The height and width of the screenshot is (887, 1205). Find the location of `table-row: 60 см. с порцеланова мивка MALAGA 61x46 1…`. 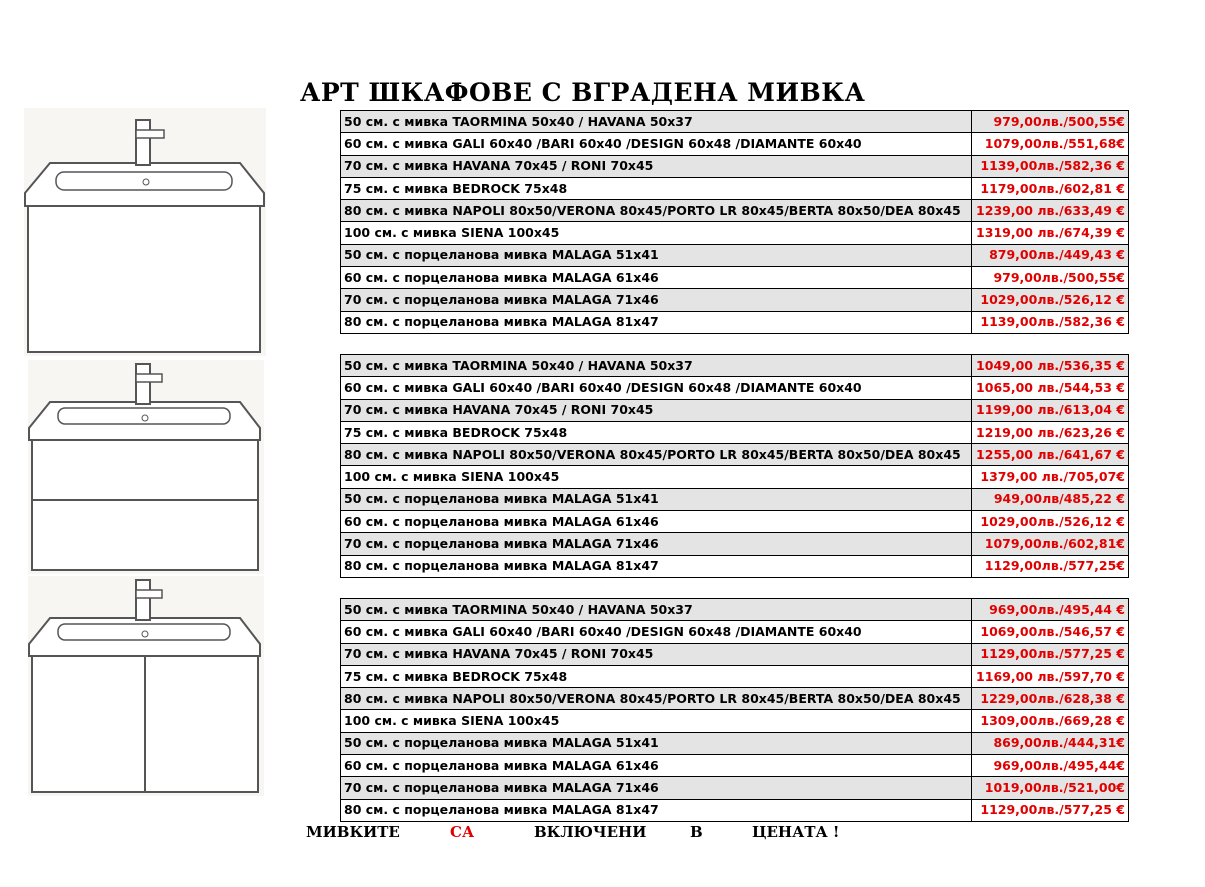

table-row: 60 см. с порцеланова мивка MALAGA 61x46 1… is located at coordinates (734, 522).